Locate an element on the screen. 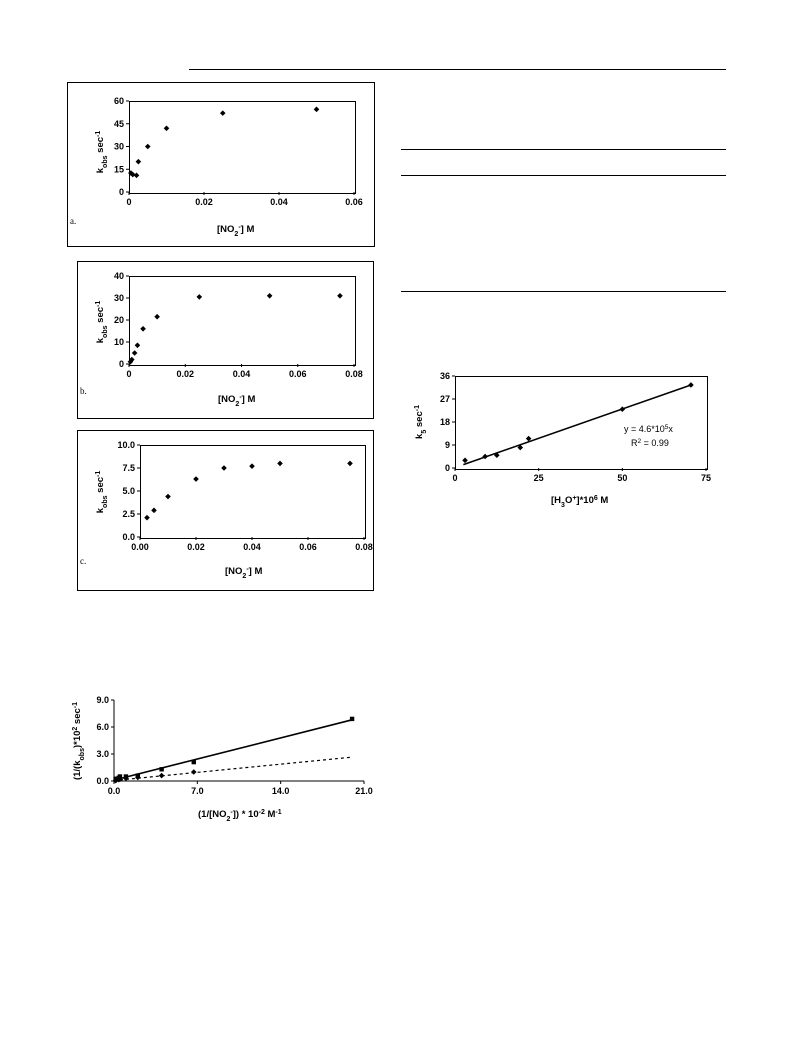  header-rule is located at coordinates (457, 69).